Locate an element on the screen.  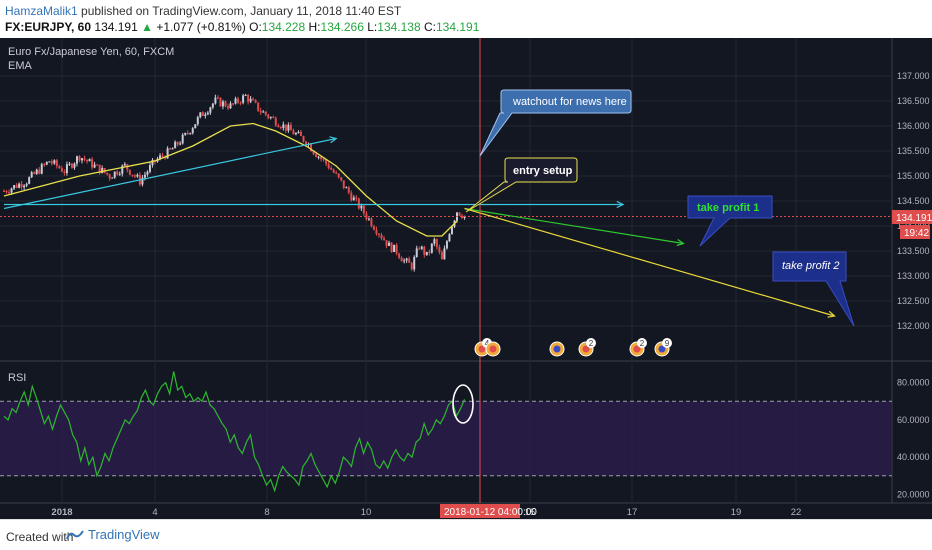
ema-legend: EMA is located at coordinates (20, 66).